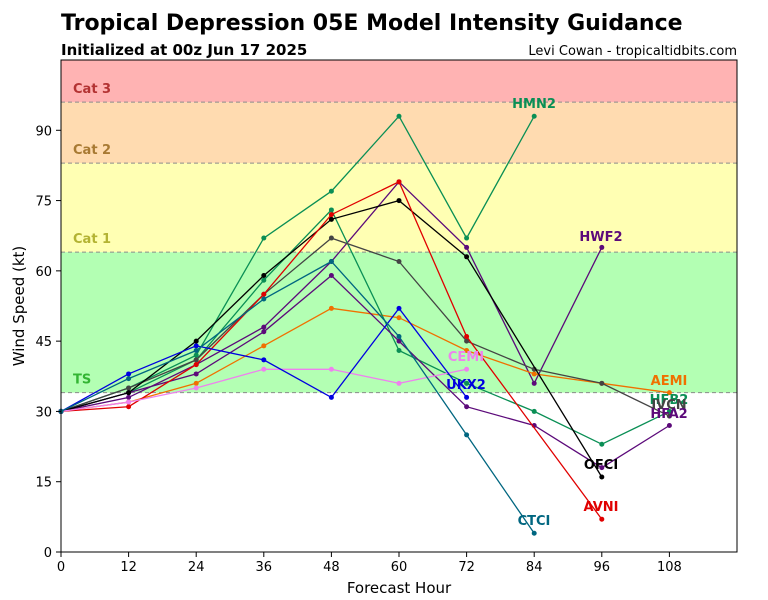 Image resolution: width=768 pixels, height=600 pixels. I want to click on x-axis: 0 12 24 36 48 60 72 84 96 108, so click(369, 563).